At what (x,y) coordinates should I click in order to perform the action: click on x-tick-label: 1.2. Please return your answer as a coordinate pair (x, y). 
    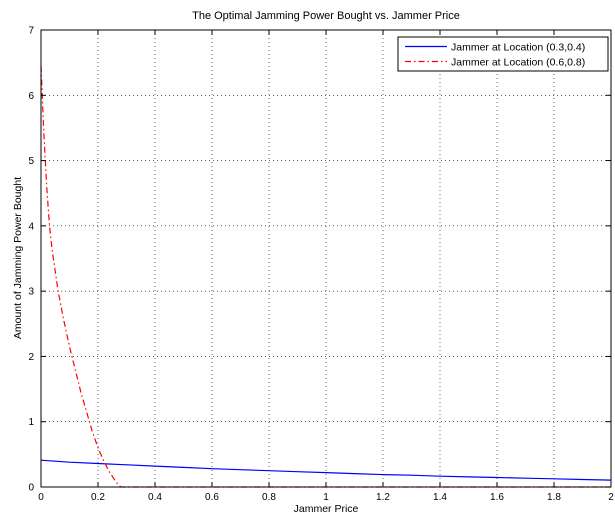
    Looking at the image, I should click on (383, 497).